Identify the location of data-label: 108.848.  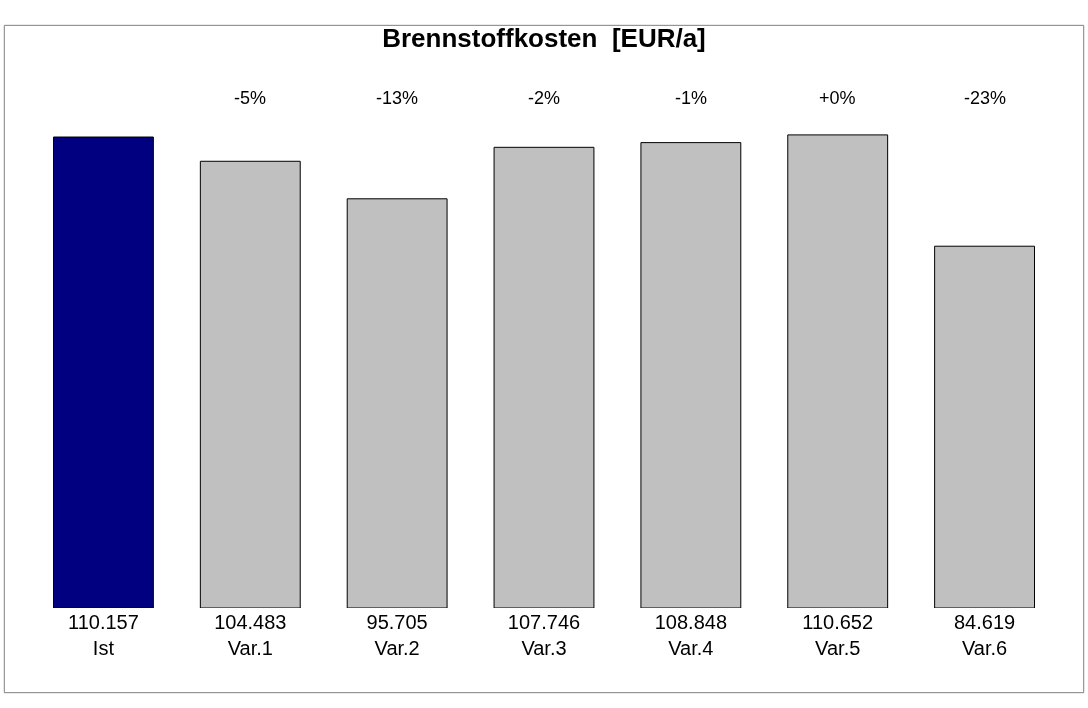
(691, 622).